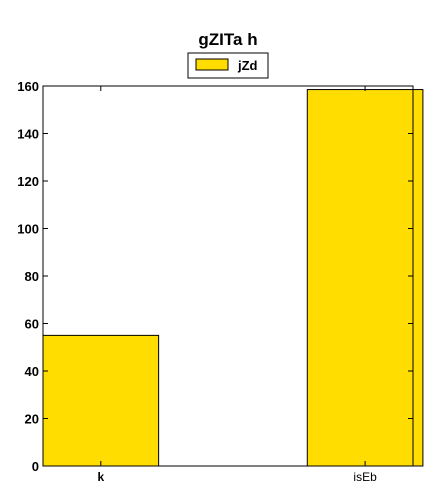 Image resolution: width=426 pixels, height=502 pixels. What do you see at coordinates (35, 466) in the screenshot?
I see `y-tick-label: 0` at bounding box center [35, 466].